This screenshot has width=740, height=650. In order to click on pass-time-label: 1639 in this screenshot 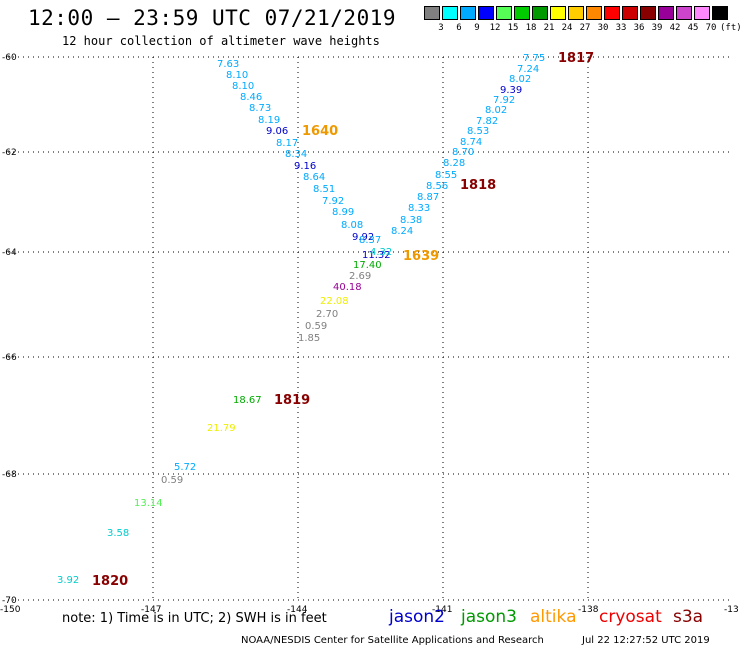, I will do `click(421, 256)`.